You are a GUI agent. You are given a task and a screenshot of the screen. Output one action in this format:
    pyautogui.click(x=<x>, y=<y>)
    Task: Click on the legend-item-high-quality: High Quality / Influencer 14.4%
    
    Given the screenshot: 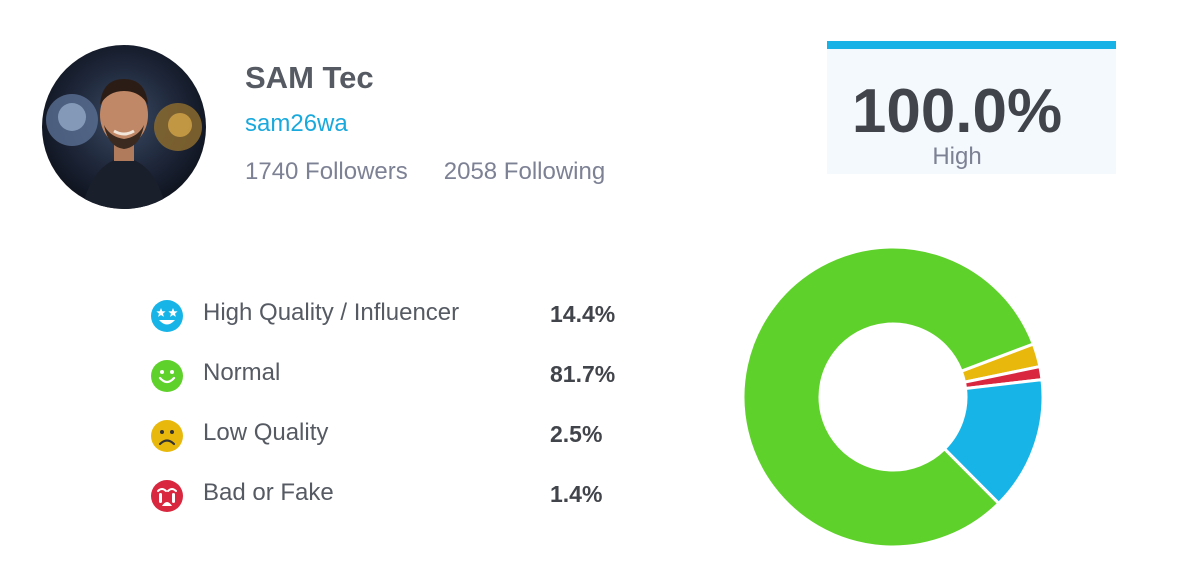 What is the action you would take?
    pyautogui.click(x=400, y=320)
    